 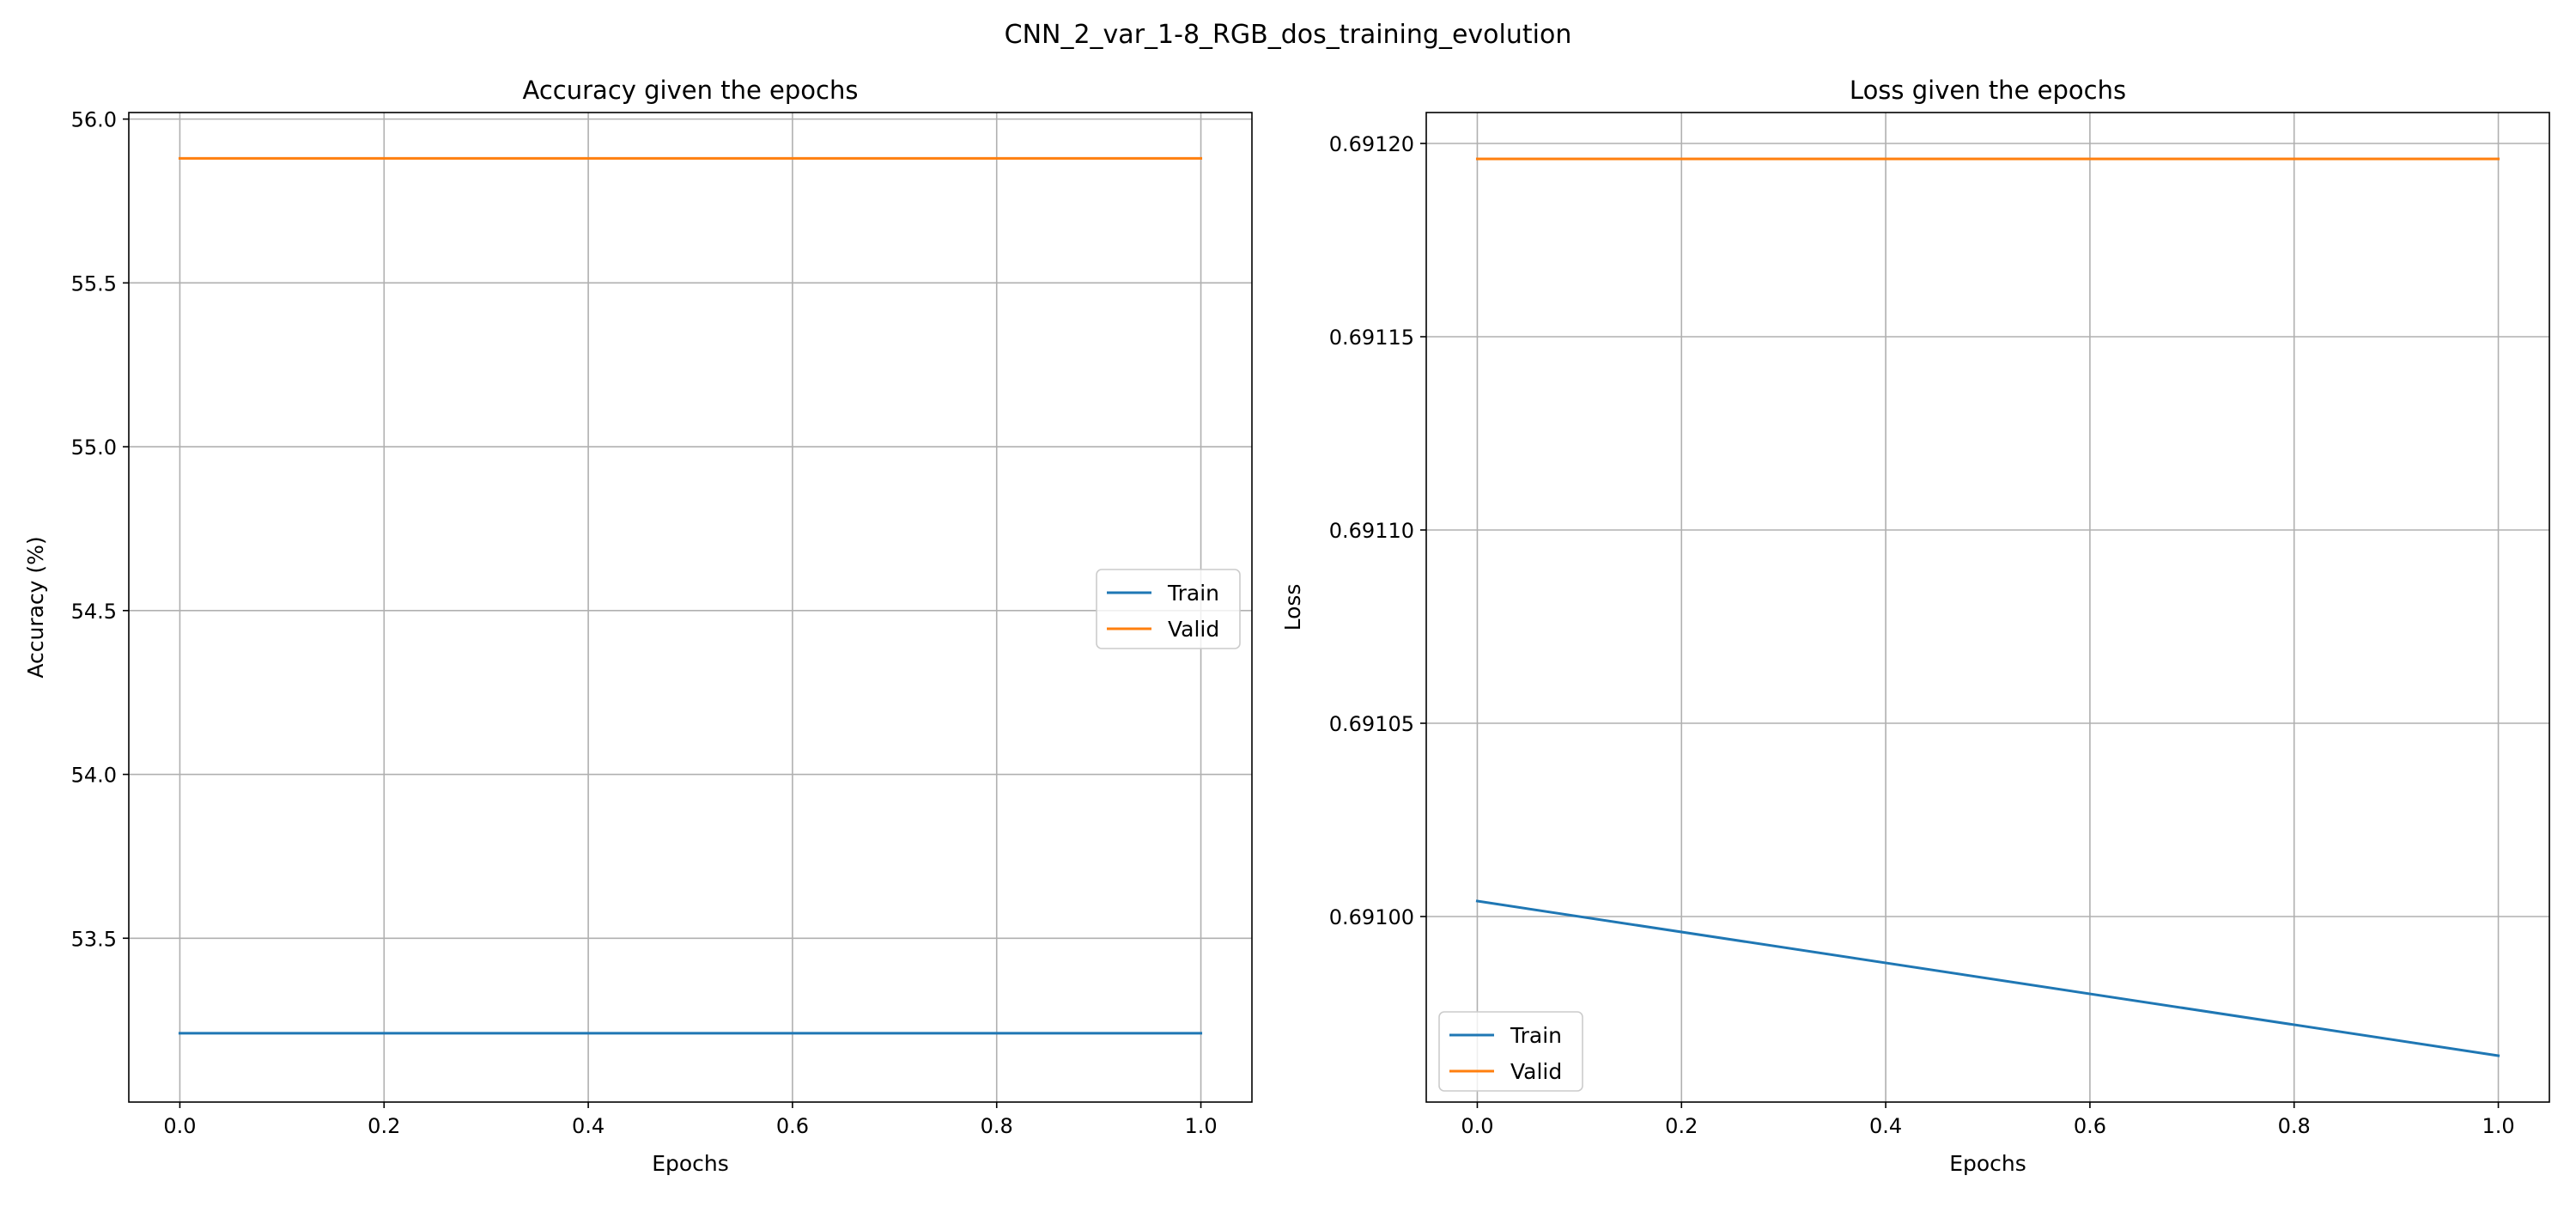 What do you see at coordinates (1292, 607) in the screenshot?
I see `loss-y-axis-label: Loss` at bounding box center [1292, 607].